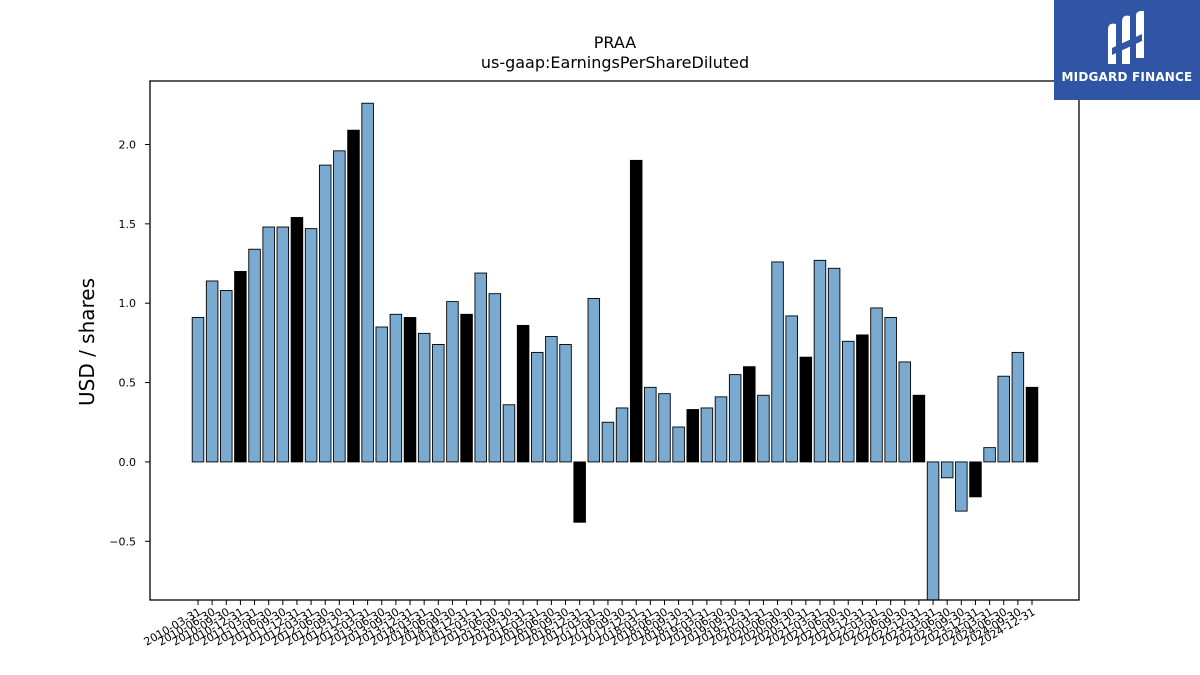 Image resolution: width=1200 pixels, height=675 pixels. Describe the element at coordinates (128, 303) in the screenshot. I see `y-tick-label: 1.0` at that location.